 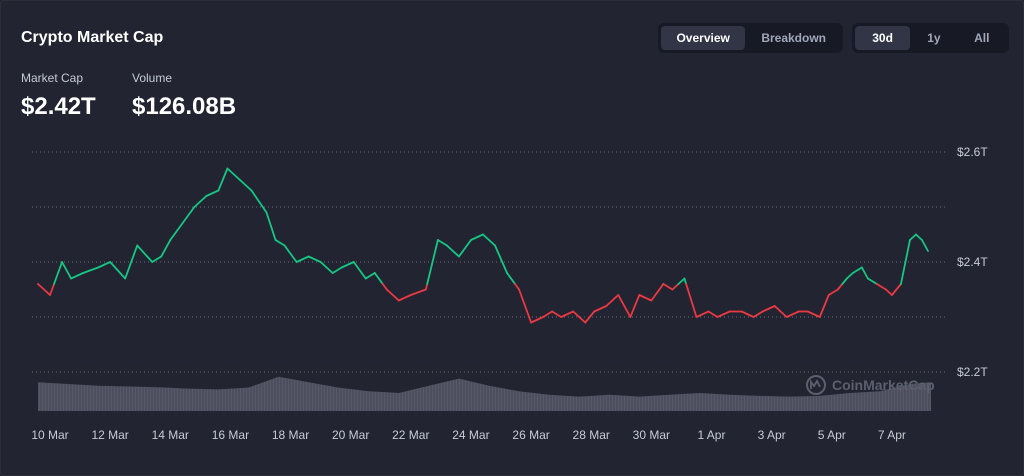 I want to click on range-1y-button: 1y, so click(x=934, y=38).